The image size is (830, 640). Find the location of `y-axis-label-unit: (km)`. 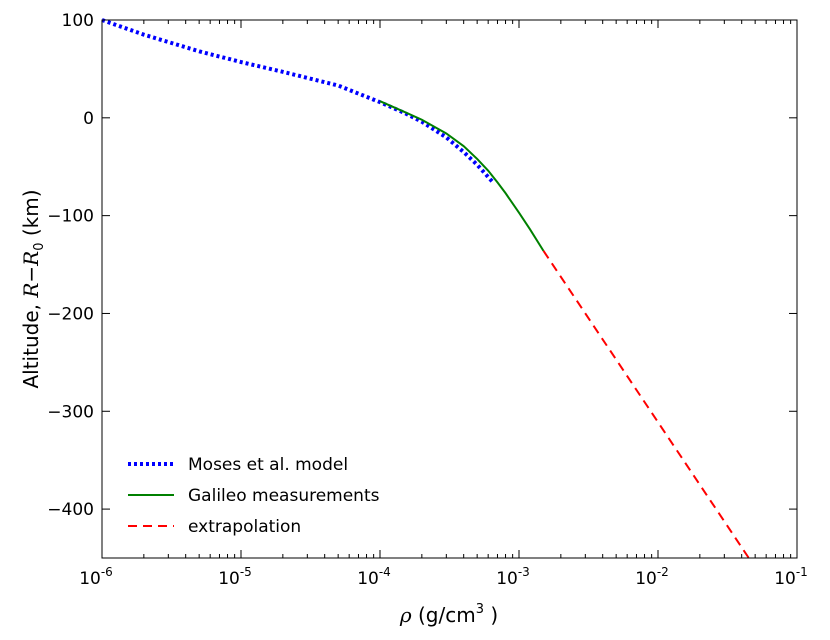

y-axis-label-unit: (km) is located at coordinates (31, 215).